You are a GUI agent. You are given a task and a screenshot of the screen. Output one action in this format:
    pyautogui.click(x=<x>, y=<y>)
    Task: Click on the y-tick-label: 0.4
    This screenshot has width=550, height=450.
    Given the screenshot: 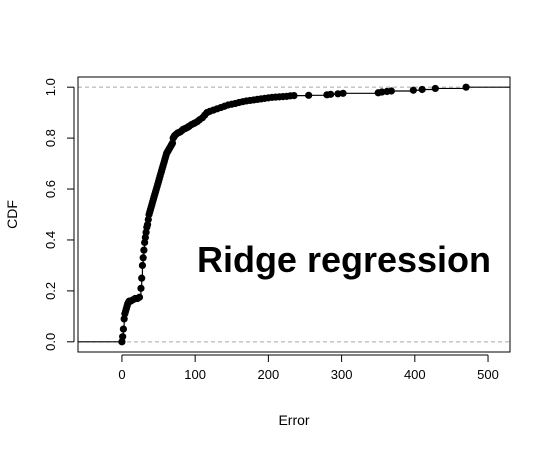 What is the action you would take?
    pyautogui.click(x=50, y=240)
    